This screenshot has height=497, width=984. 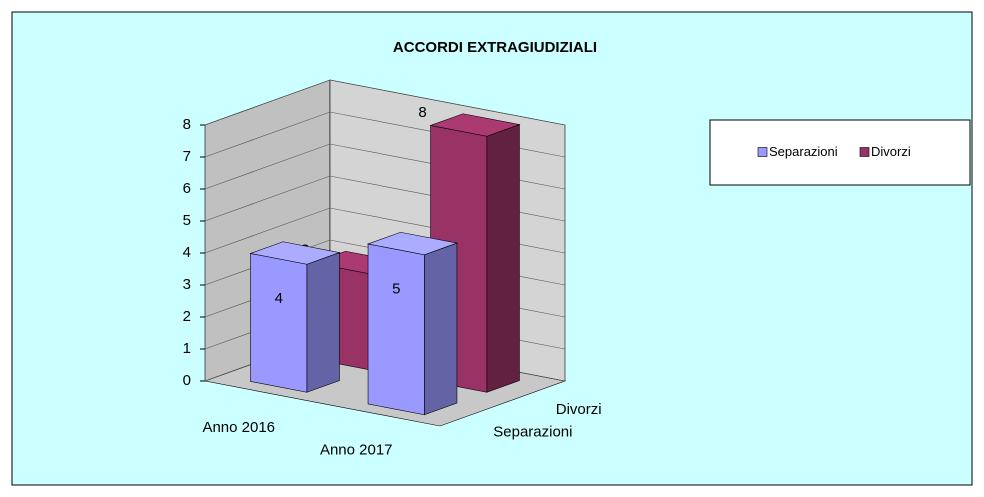 What do you see at coordinates (238, 427) in the screenshot?
I see `x-tick-label: Anno 2016` at bounding box center [238, 427].